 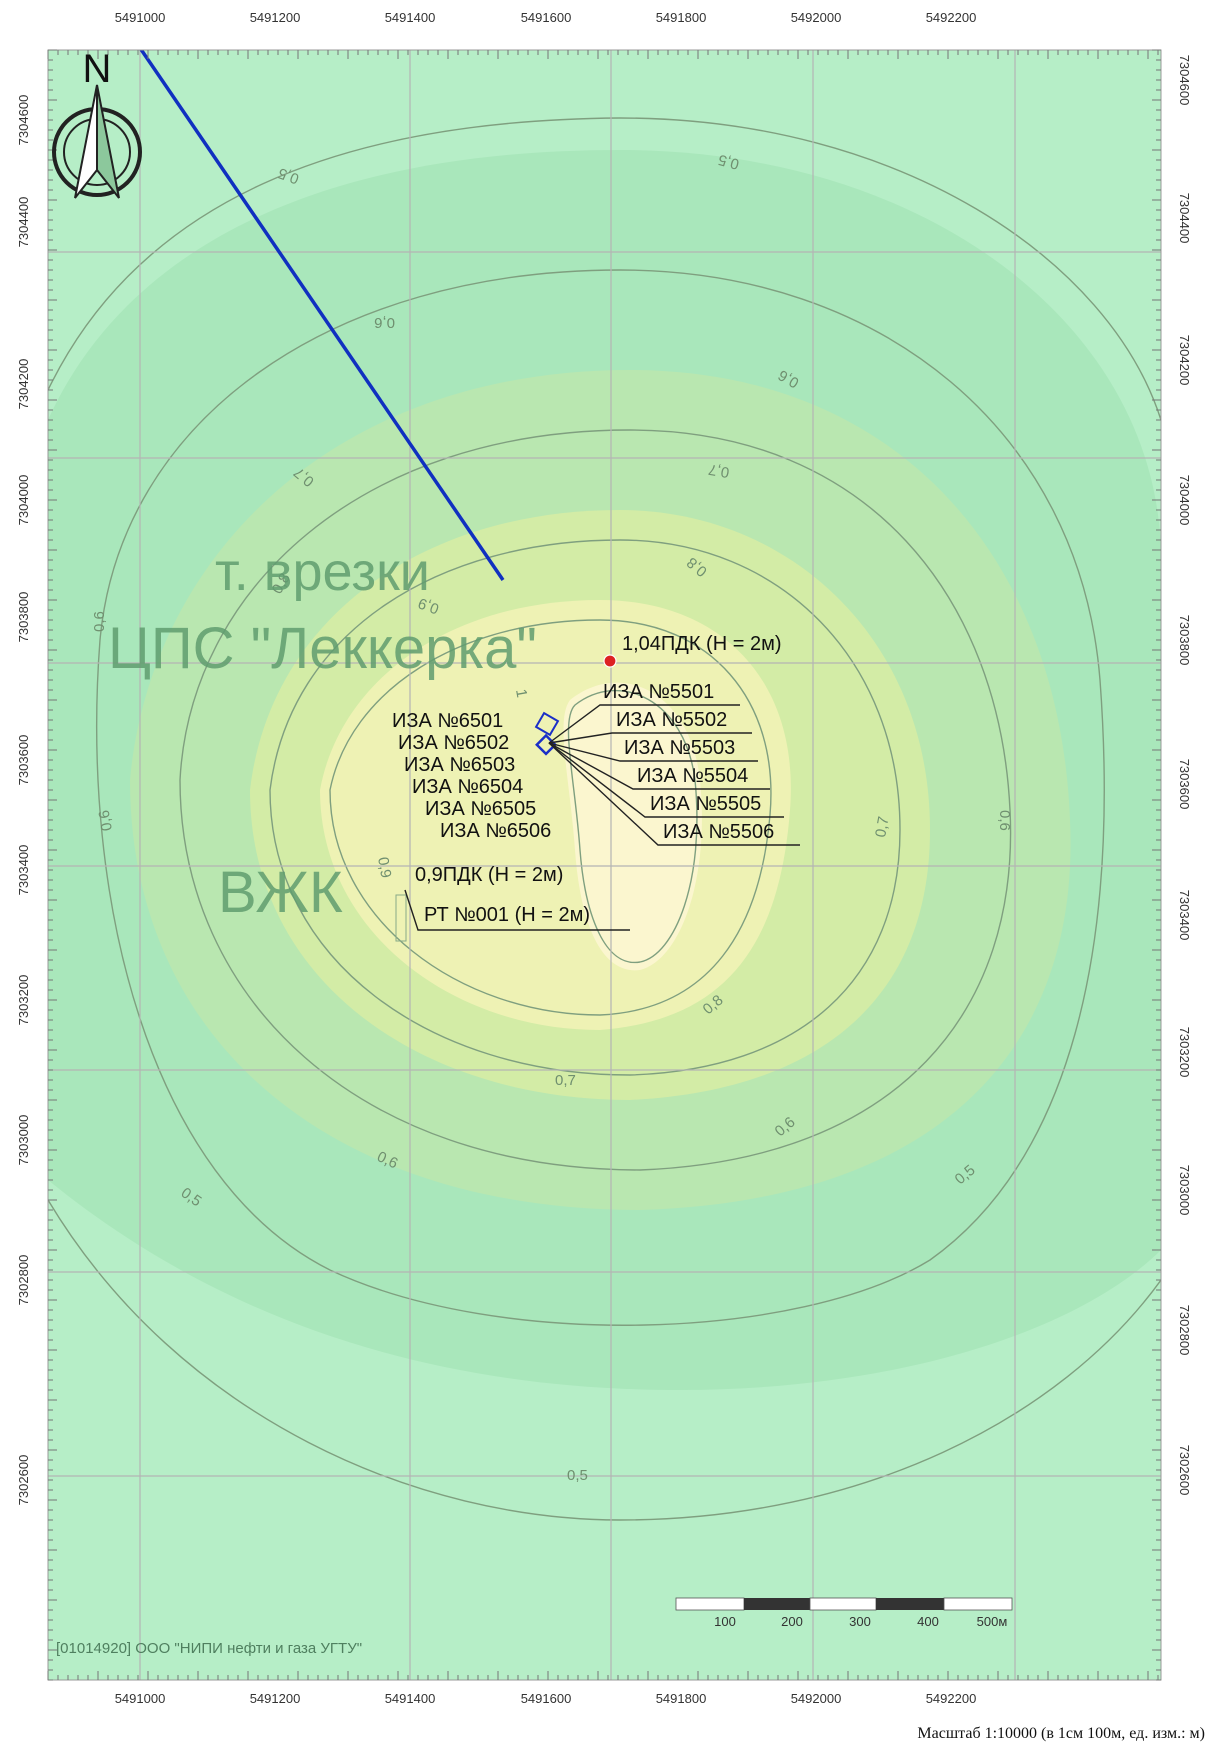 What do you see at coordinates (701, 644) in the screenshot?
I see `max-concentration-label: 1,04ПДК (Н = 2м)` at bounding box center [701, 644].